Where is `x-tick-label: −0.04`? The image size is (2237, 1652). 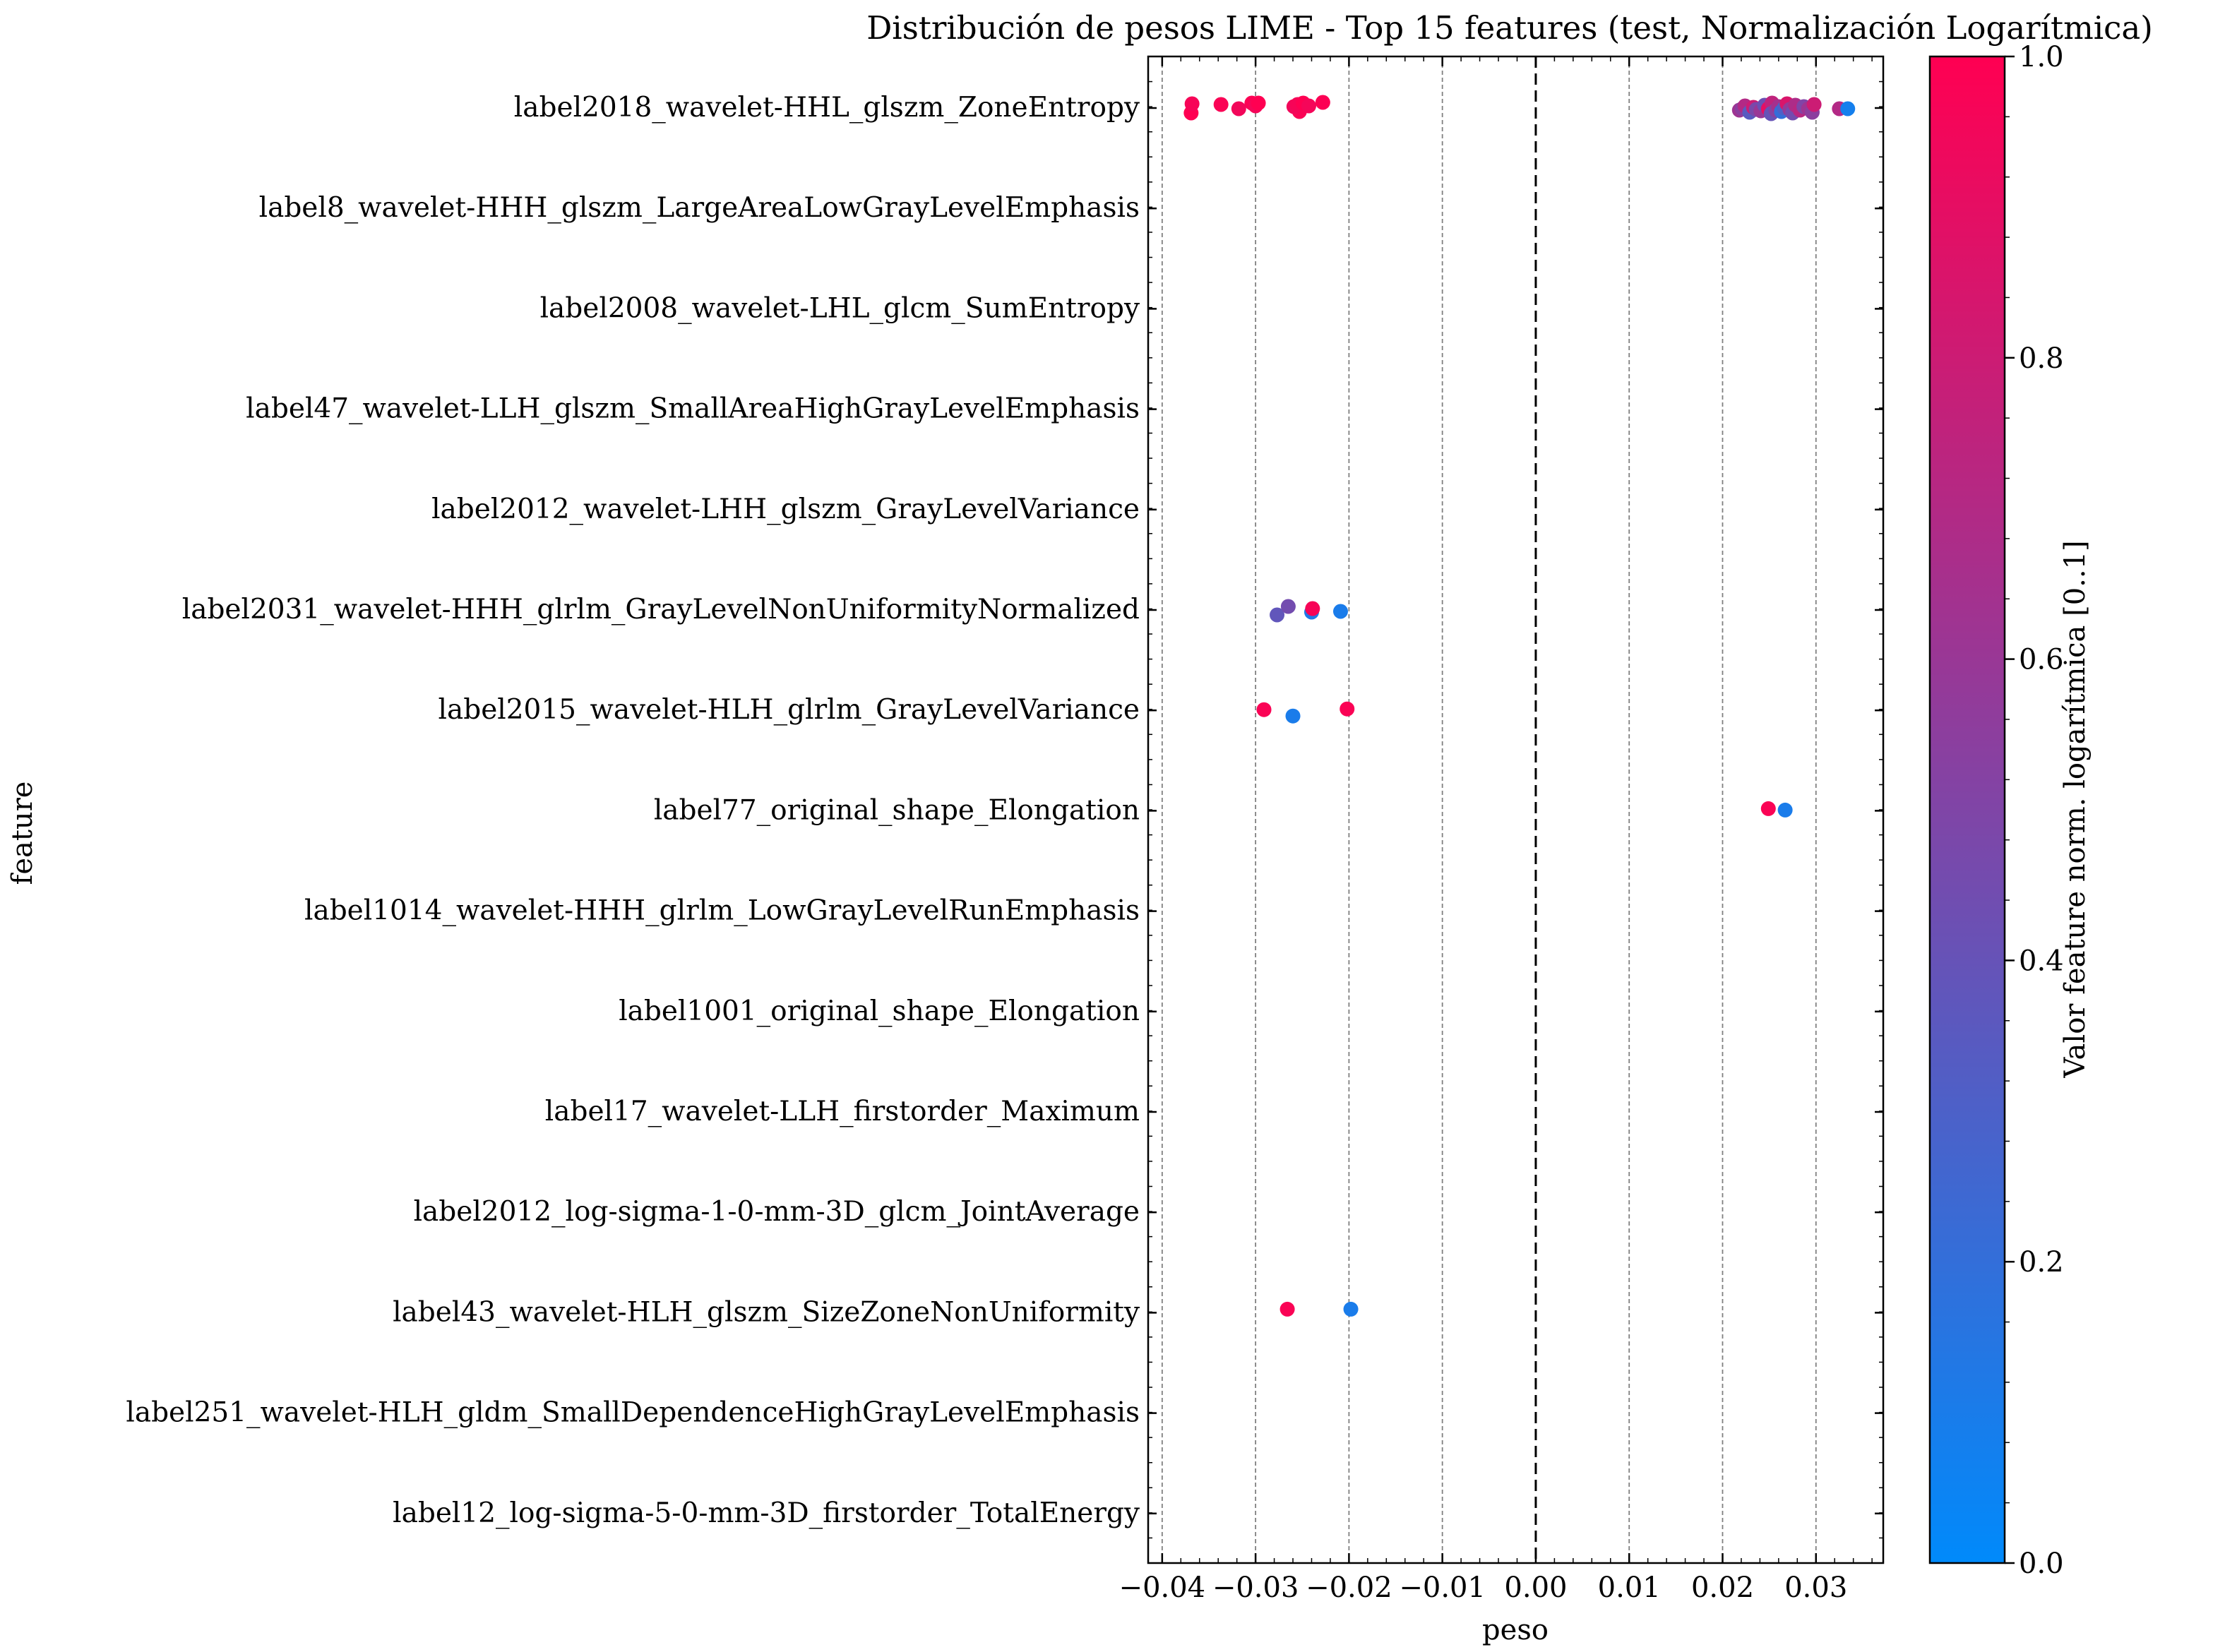 x-tick-label: −0.04 is located at coordinates (1162, 1588).